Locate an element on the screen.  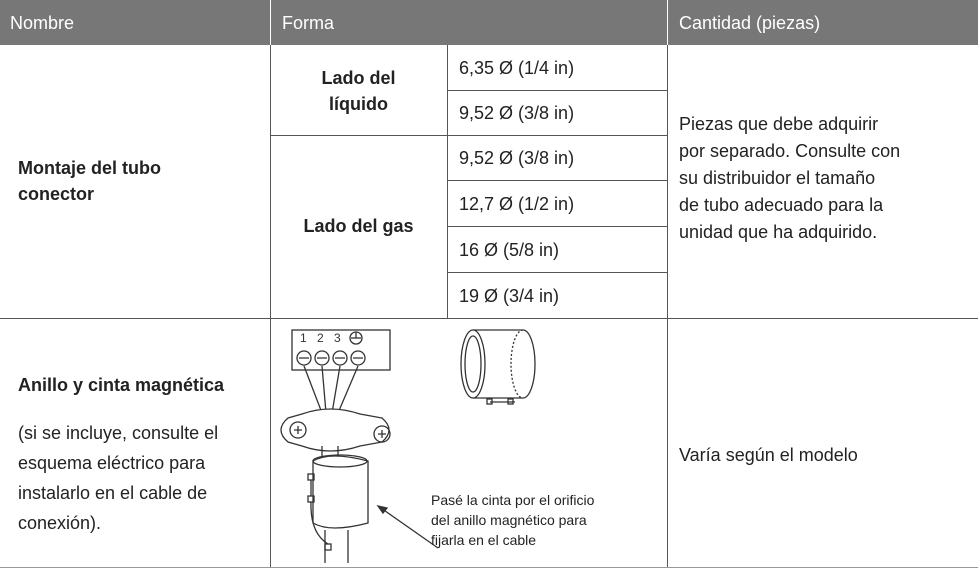
ground-symbol is located at coordinates (356, 338).